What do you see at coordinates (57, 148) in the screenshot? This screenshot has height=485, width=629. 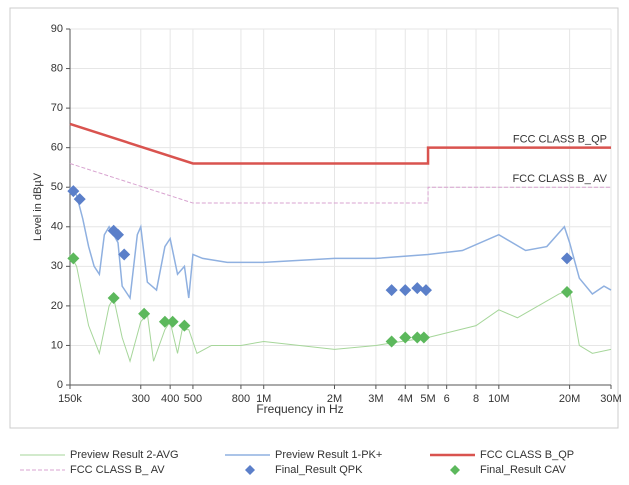 I see `y-tick-label: 60` at bounding box center [57, 148].